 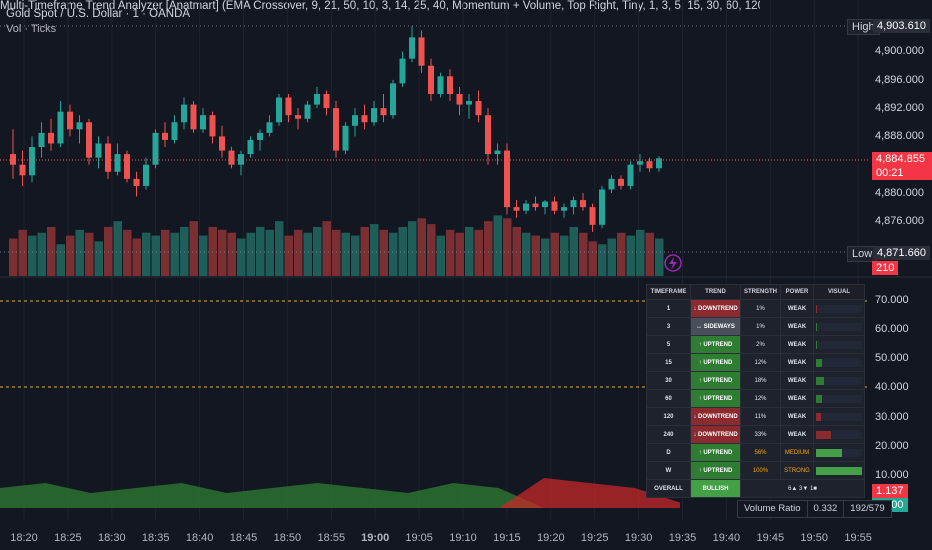 What do you see at coordinates (668, 470) in the screenshot?
I see `row-timeframe: W` at bounding box center [668, 470].